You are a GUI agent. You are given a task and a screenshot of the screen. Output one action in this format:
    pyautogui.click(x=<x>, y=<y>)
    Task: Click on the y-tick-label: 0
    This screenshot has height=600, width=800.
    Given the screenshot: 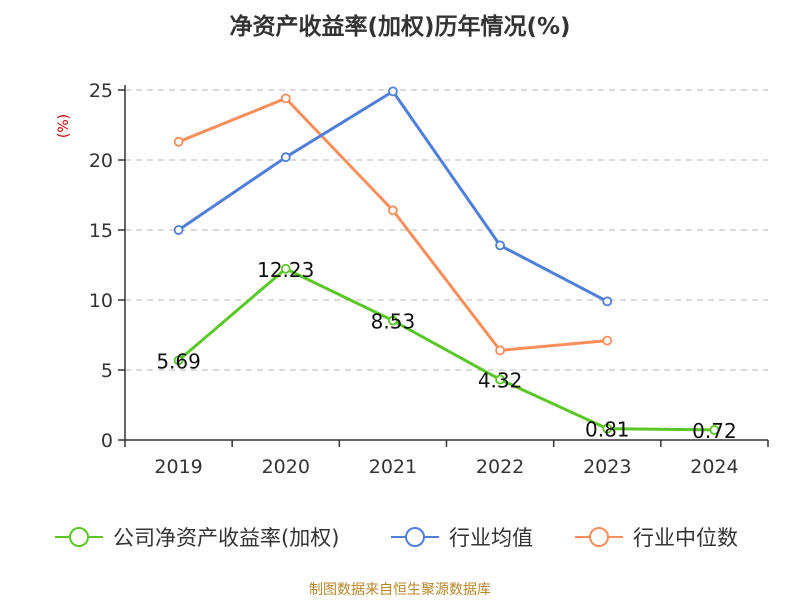 What is the action you would take?
    pyautogui.click(x=107, y=441)
    